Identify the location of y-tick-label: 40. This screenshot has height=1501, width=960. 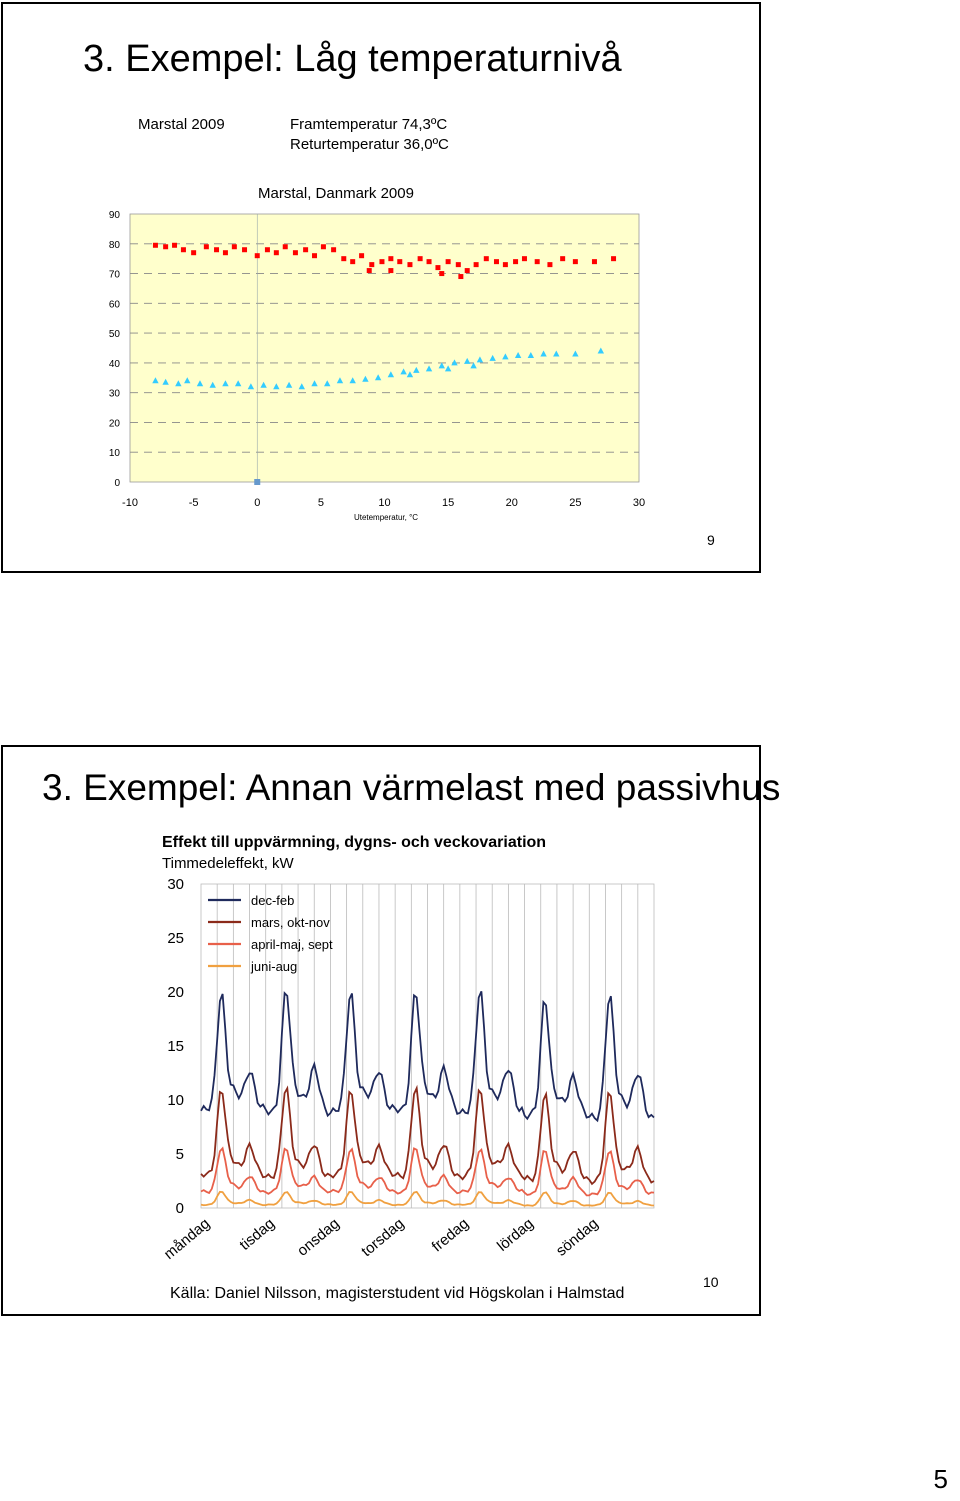
(115, 364).